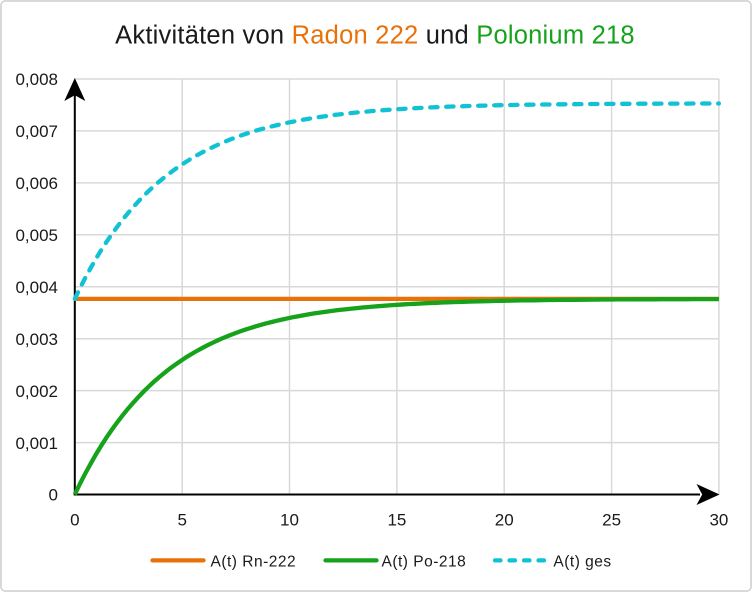  Describe the element at coordinates (36, 287) in the screenshot. I see `svg-text: 0,004` at that location.